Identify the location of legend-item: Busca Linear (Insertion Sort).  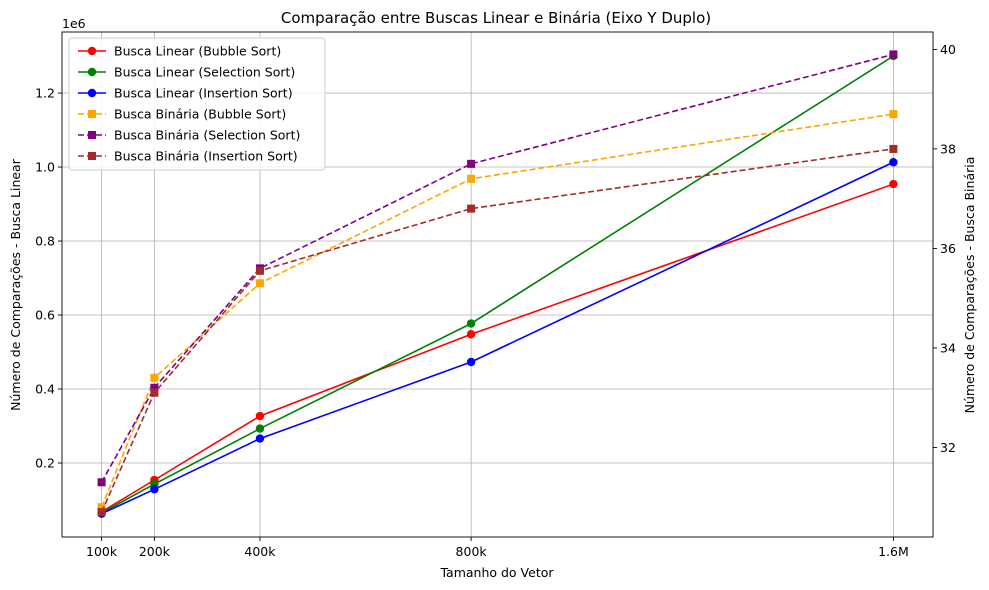
(185, 93).